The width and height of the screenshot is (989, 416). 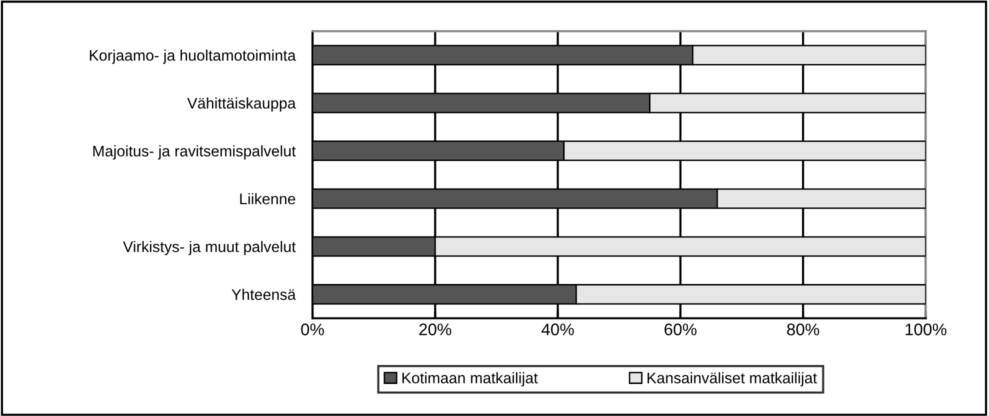 I want to click on x-tick-label: 60%, so click(x=680, y=330).